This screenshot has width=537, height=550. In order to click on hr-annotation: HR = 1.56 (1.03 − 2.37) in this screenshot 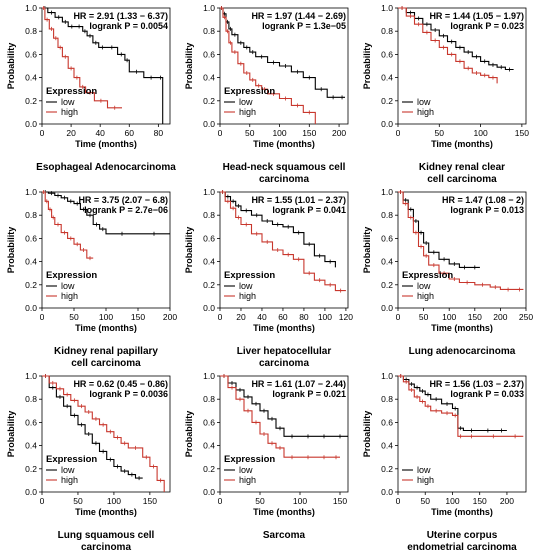, I will do `click(476, 384)`.